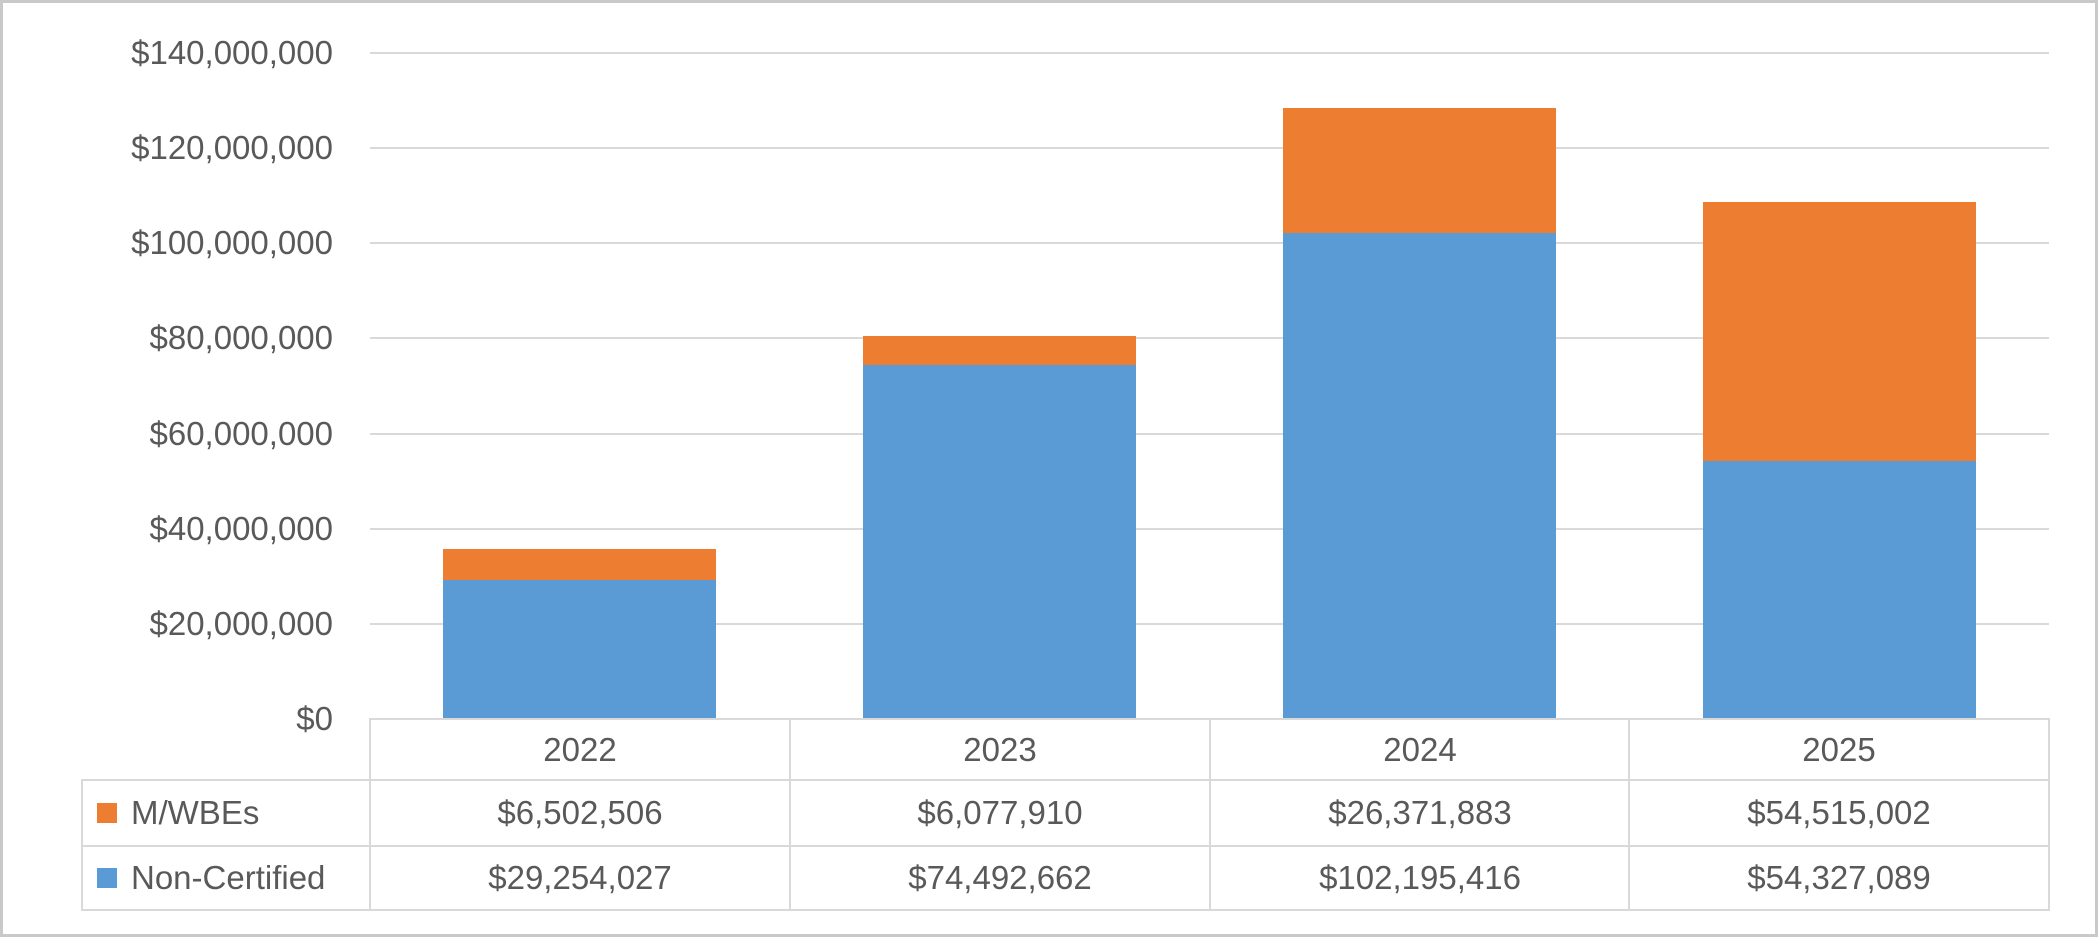  What do you see at coordinates (1419, 170) in the screenshot?
I see `bar-segment-m-wbes-2024` at bounding box center [1419, 170].